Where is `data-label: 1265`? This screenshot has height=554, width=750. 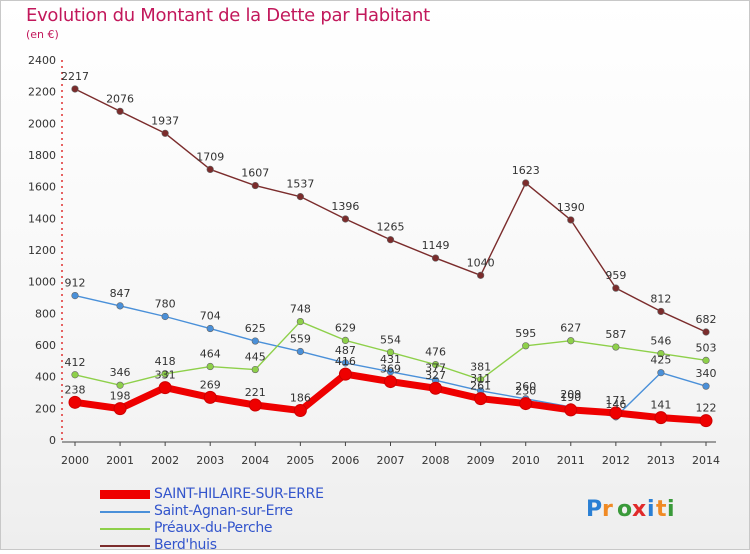
data-label: 1265 is located at coordinates (391, 227).